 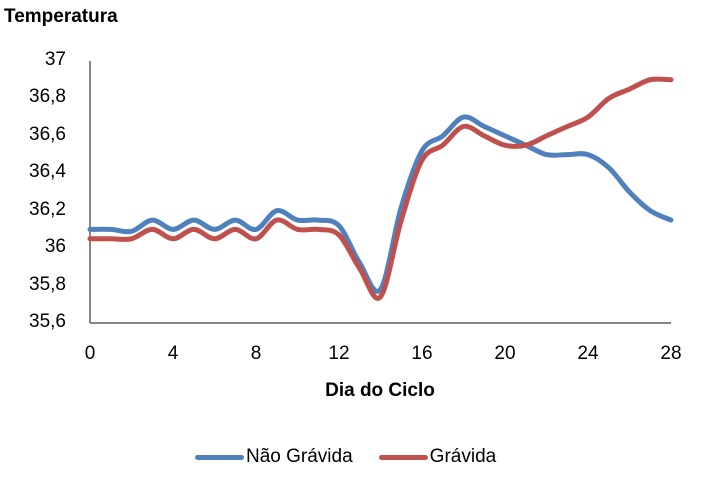 What do you see at coordinates (55, 247) in the screenshot?
I see `y-tick-label: 36` at bounding box center [55, 247].